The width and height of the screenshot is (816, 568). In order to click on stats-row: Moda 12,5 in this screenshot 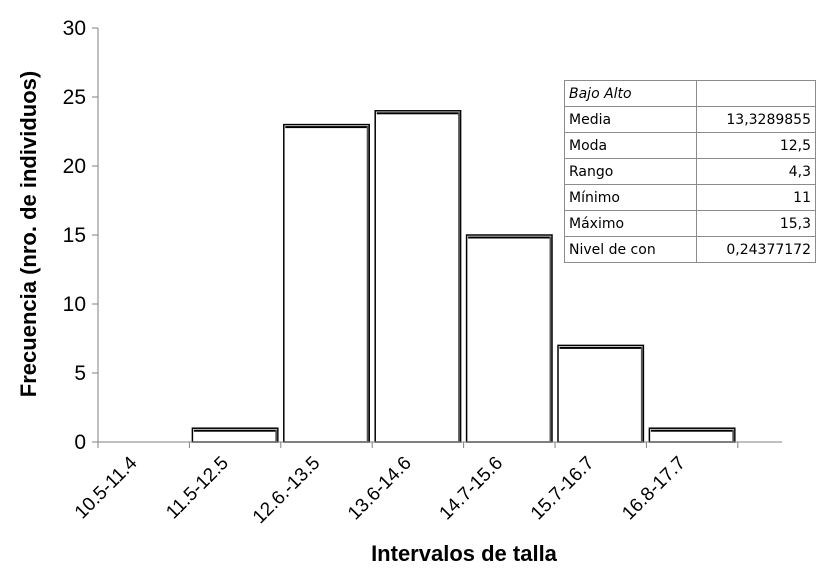, I will do `click(689, 145)`.